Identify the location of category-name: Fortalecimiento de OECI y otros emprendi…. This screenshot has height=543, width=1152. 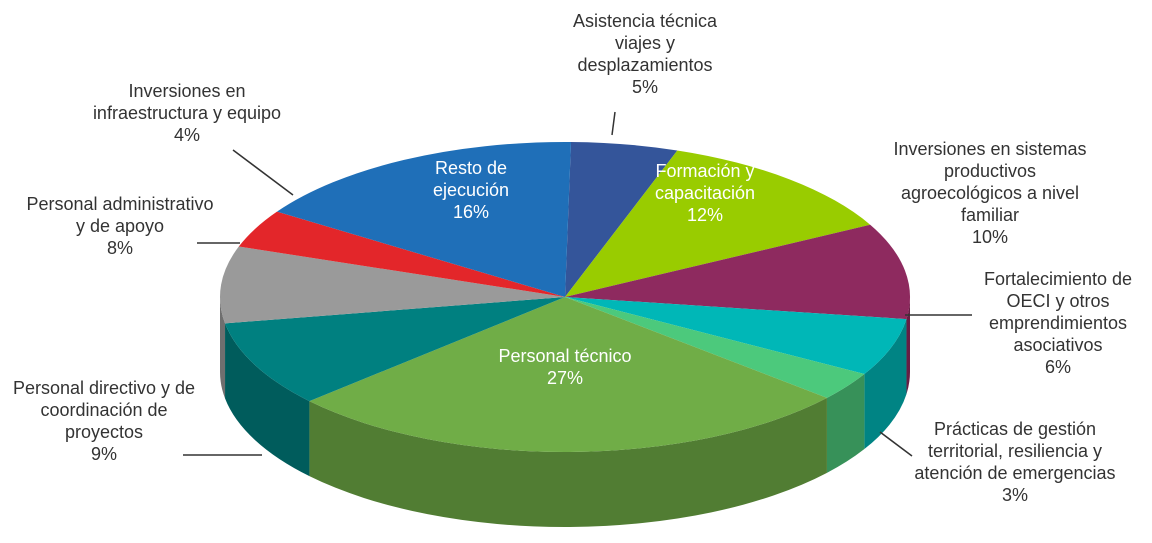
(1058, 312).